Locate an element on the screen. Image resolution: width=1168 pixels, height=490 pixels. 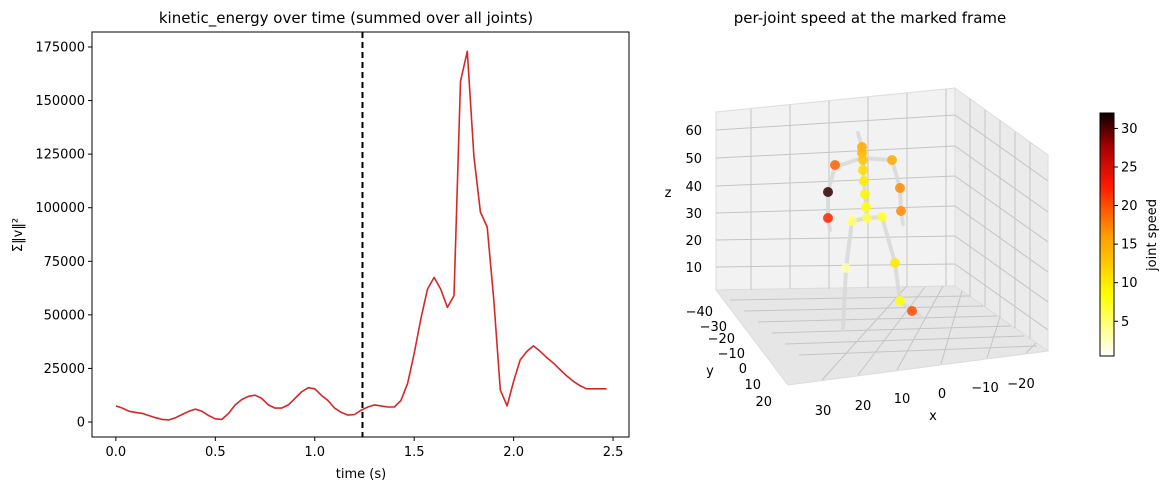
x-tick-label: 2.0 is located at coordinates (513, 452).